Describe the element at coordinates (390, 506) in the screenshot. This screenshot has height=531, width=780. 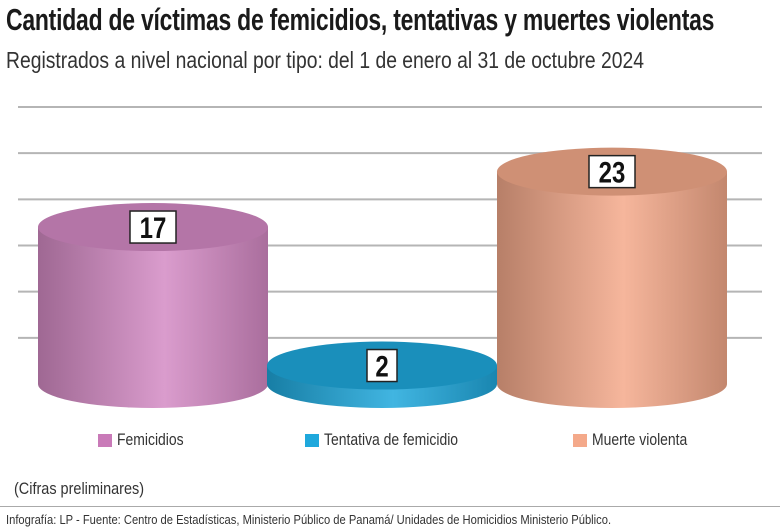
I see `divider` at that location.